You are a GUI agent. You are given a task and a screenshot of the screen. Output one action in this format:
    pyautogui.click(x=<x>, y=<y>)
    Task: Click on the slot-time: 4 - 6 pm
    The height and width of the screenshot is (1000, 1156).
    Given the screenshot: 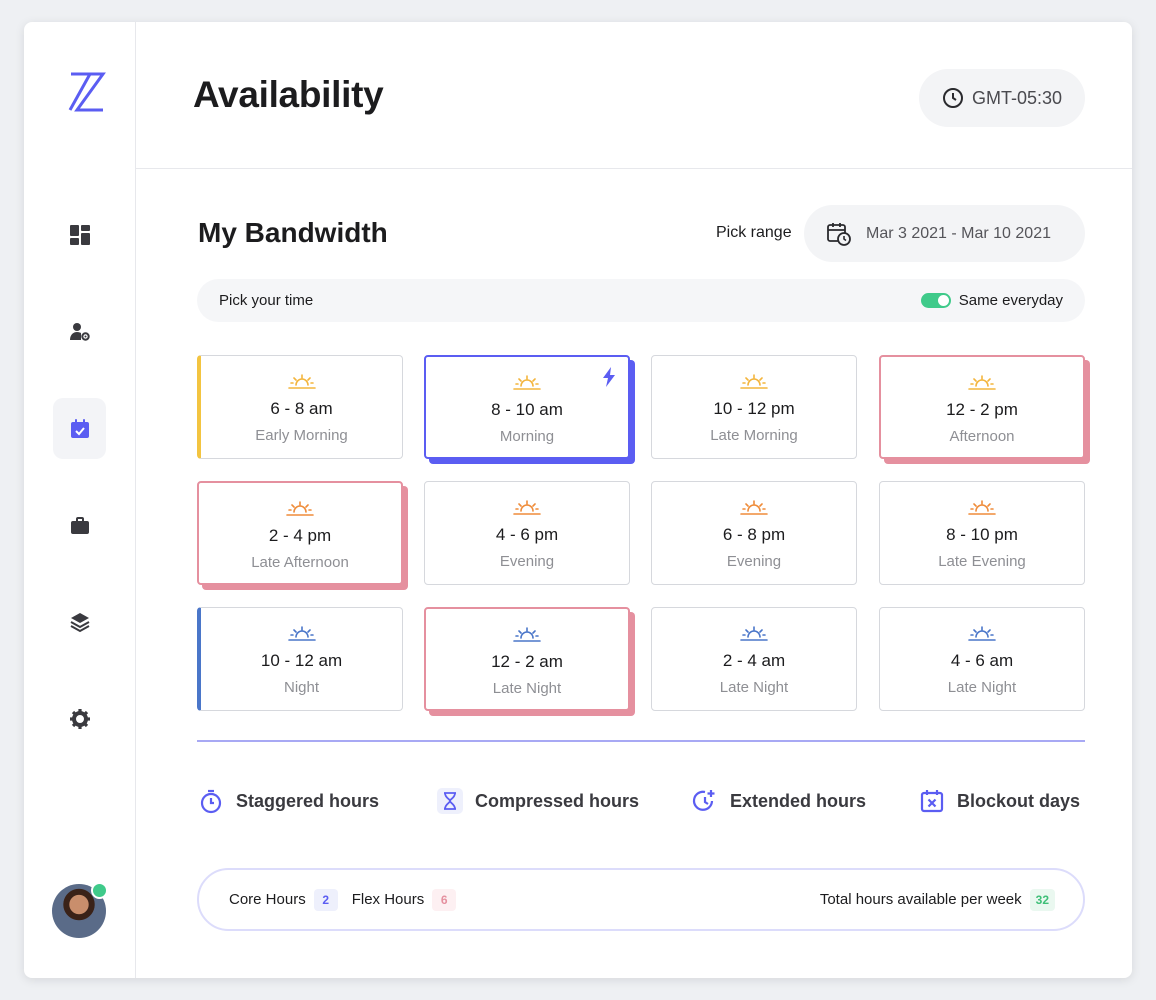 What is the action you would take?
    pyautogui.click(x=527, y=534)
    